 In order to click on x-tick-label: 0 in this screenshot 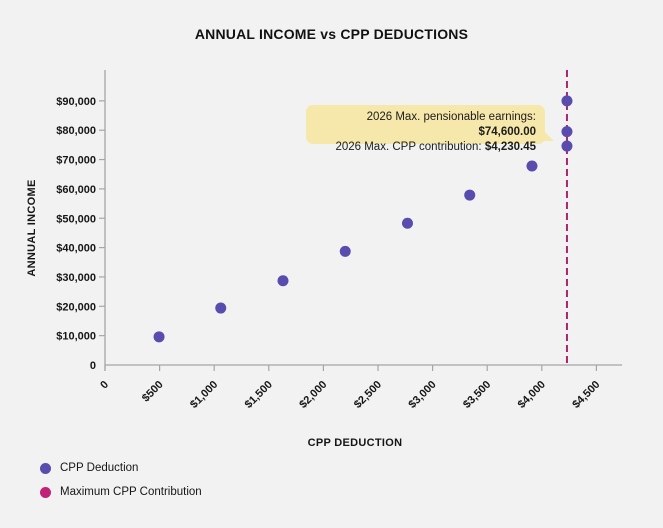, I will do `click(104, 385)`.